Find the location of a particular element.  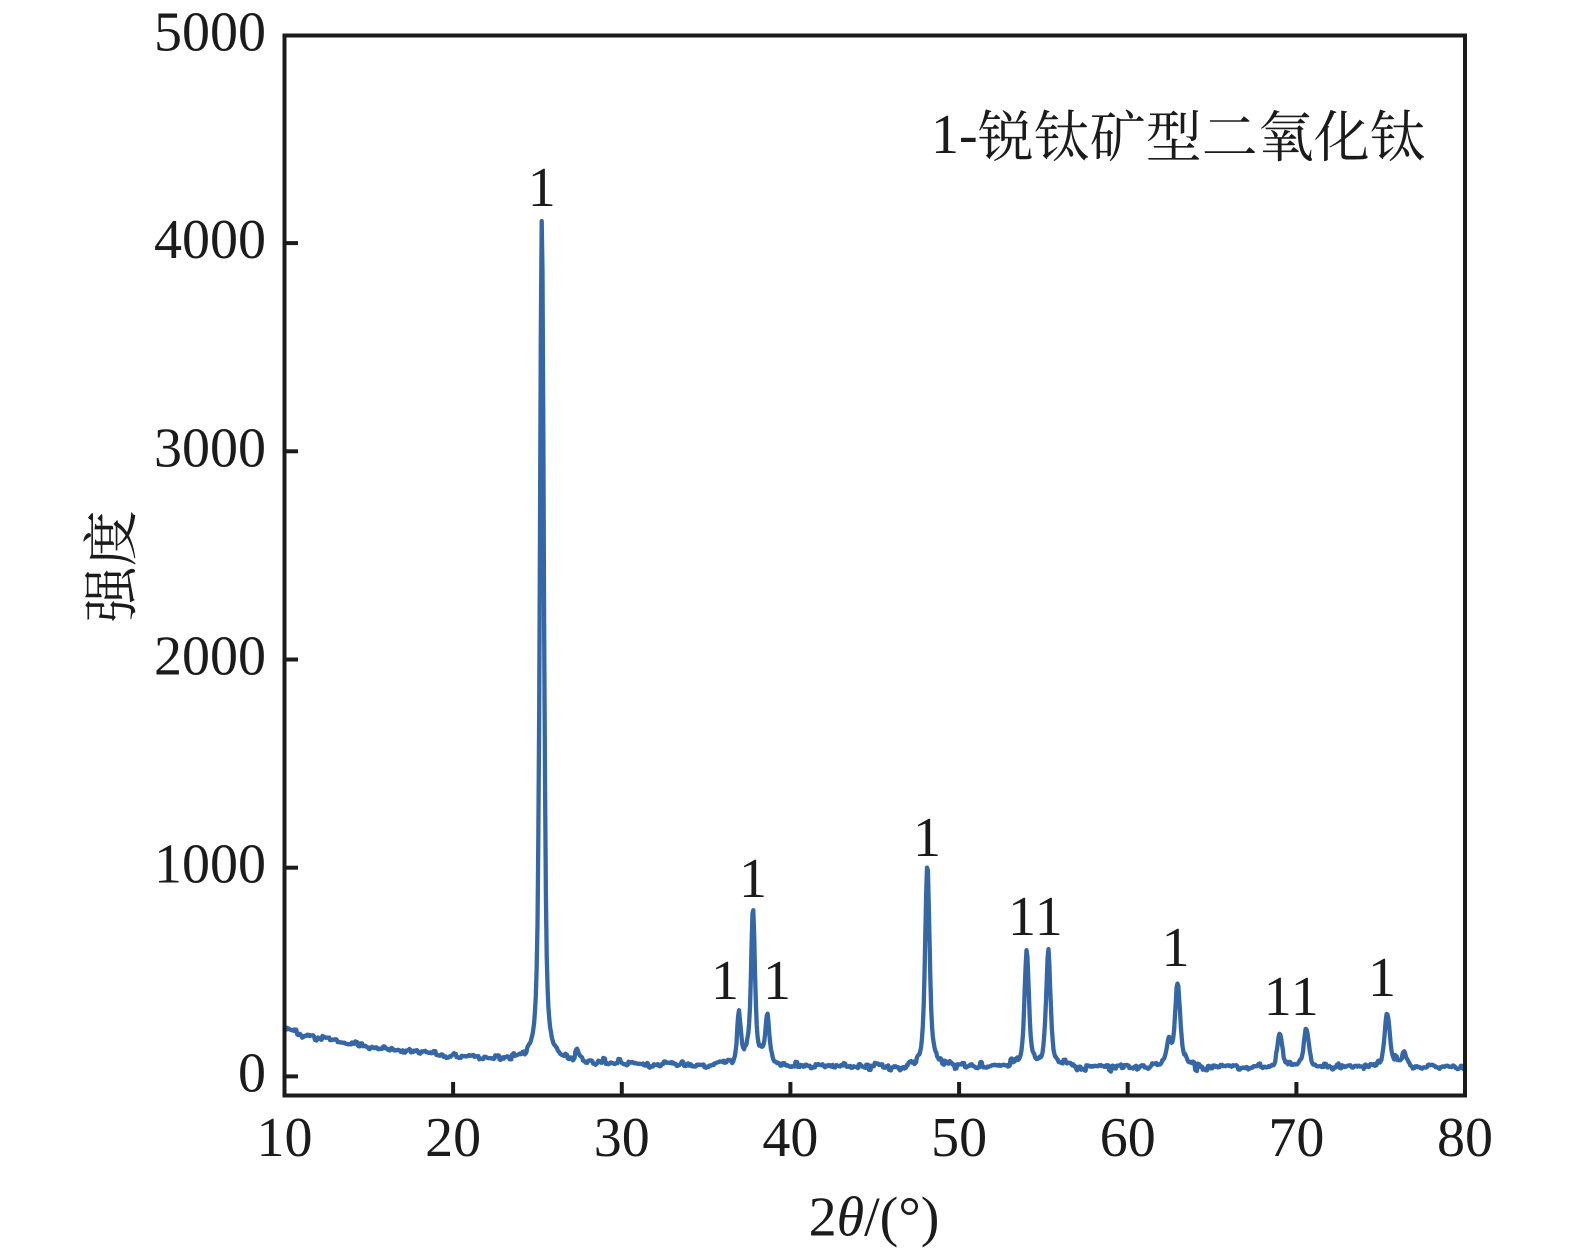

svg-text: 80 is located at coordinates (1465, 1138).